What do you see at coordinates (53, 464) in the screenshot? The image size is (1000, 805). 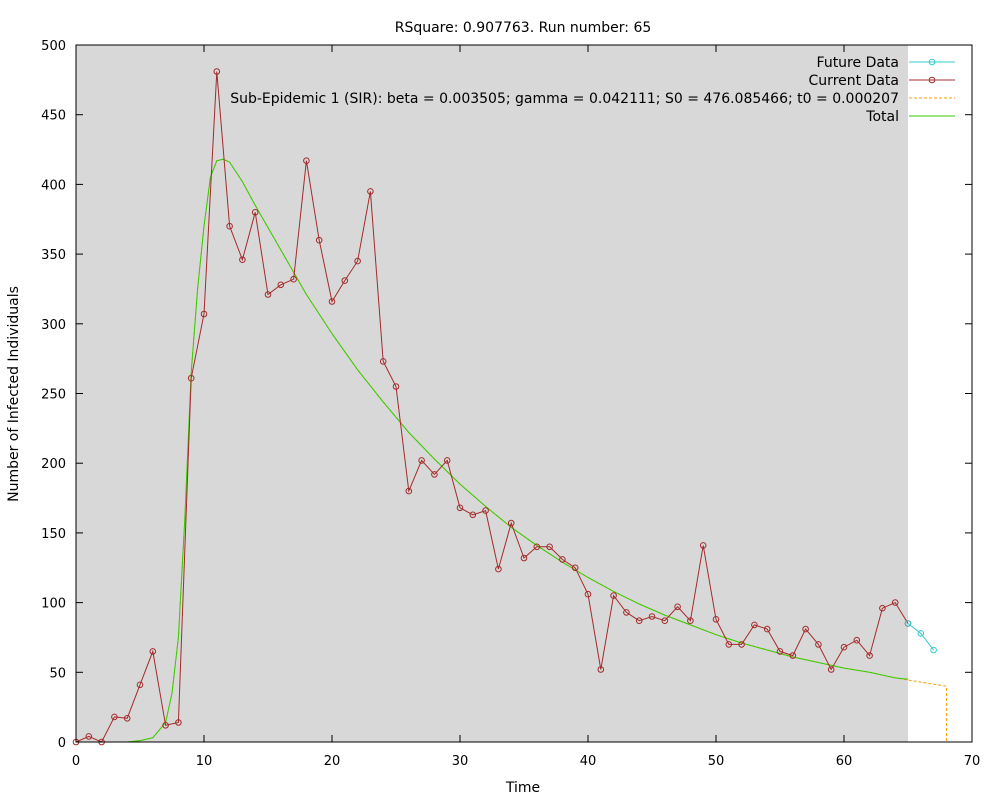 I see `y-tick-label: 200` at bounding box center [53, 464].